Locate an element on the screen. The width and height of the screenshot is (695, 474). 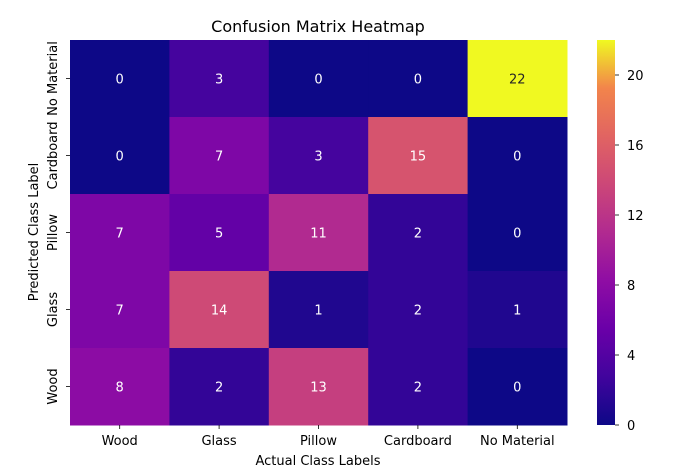
y-tick-label: Cardboard is located at coordinates (53, 156).